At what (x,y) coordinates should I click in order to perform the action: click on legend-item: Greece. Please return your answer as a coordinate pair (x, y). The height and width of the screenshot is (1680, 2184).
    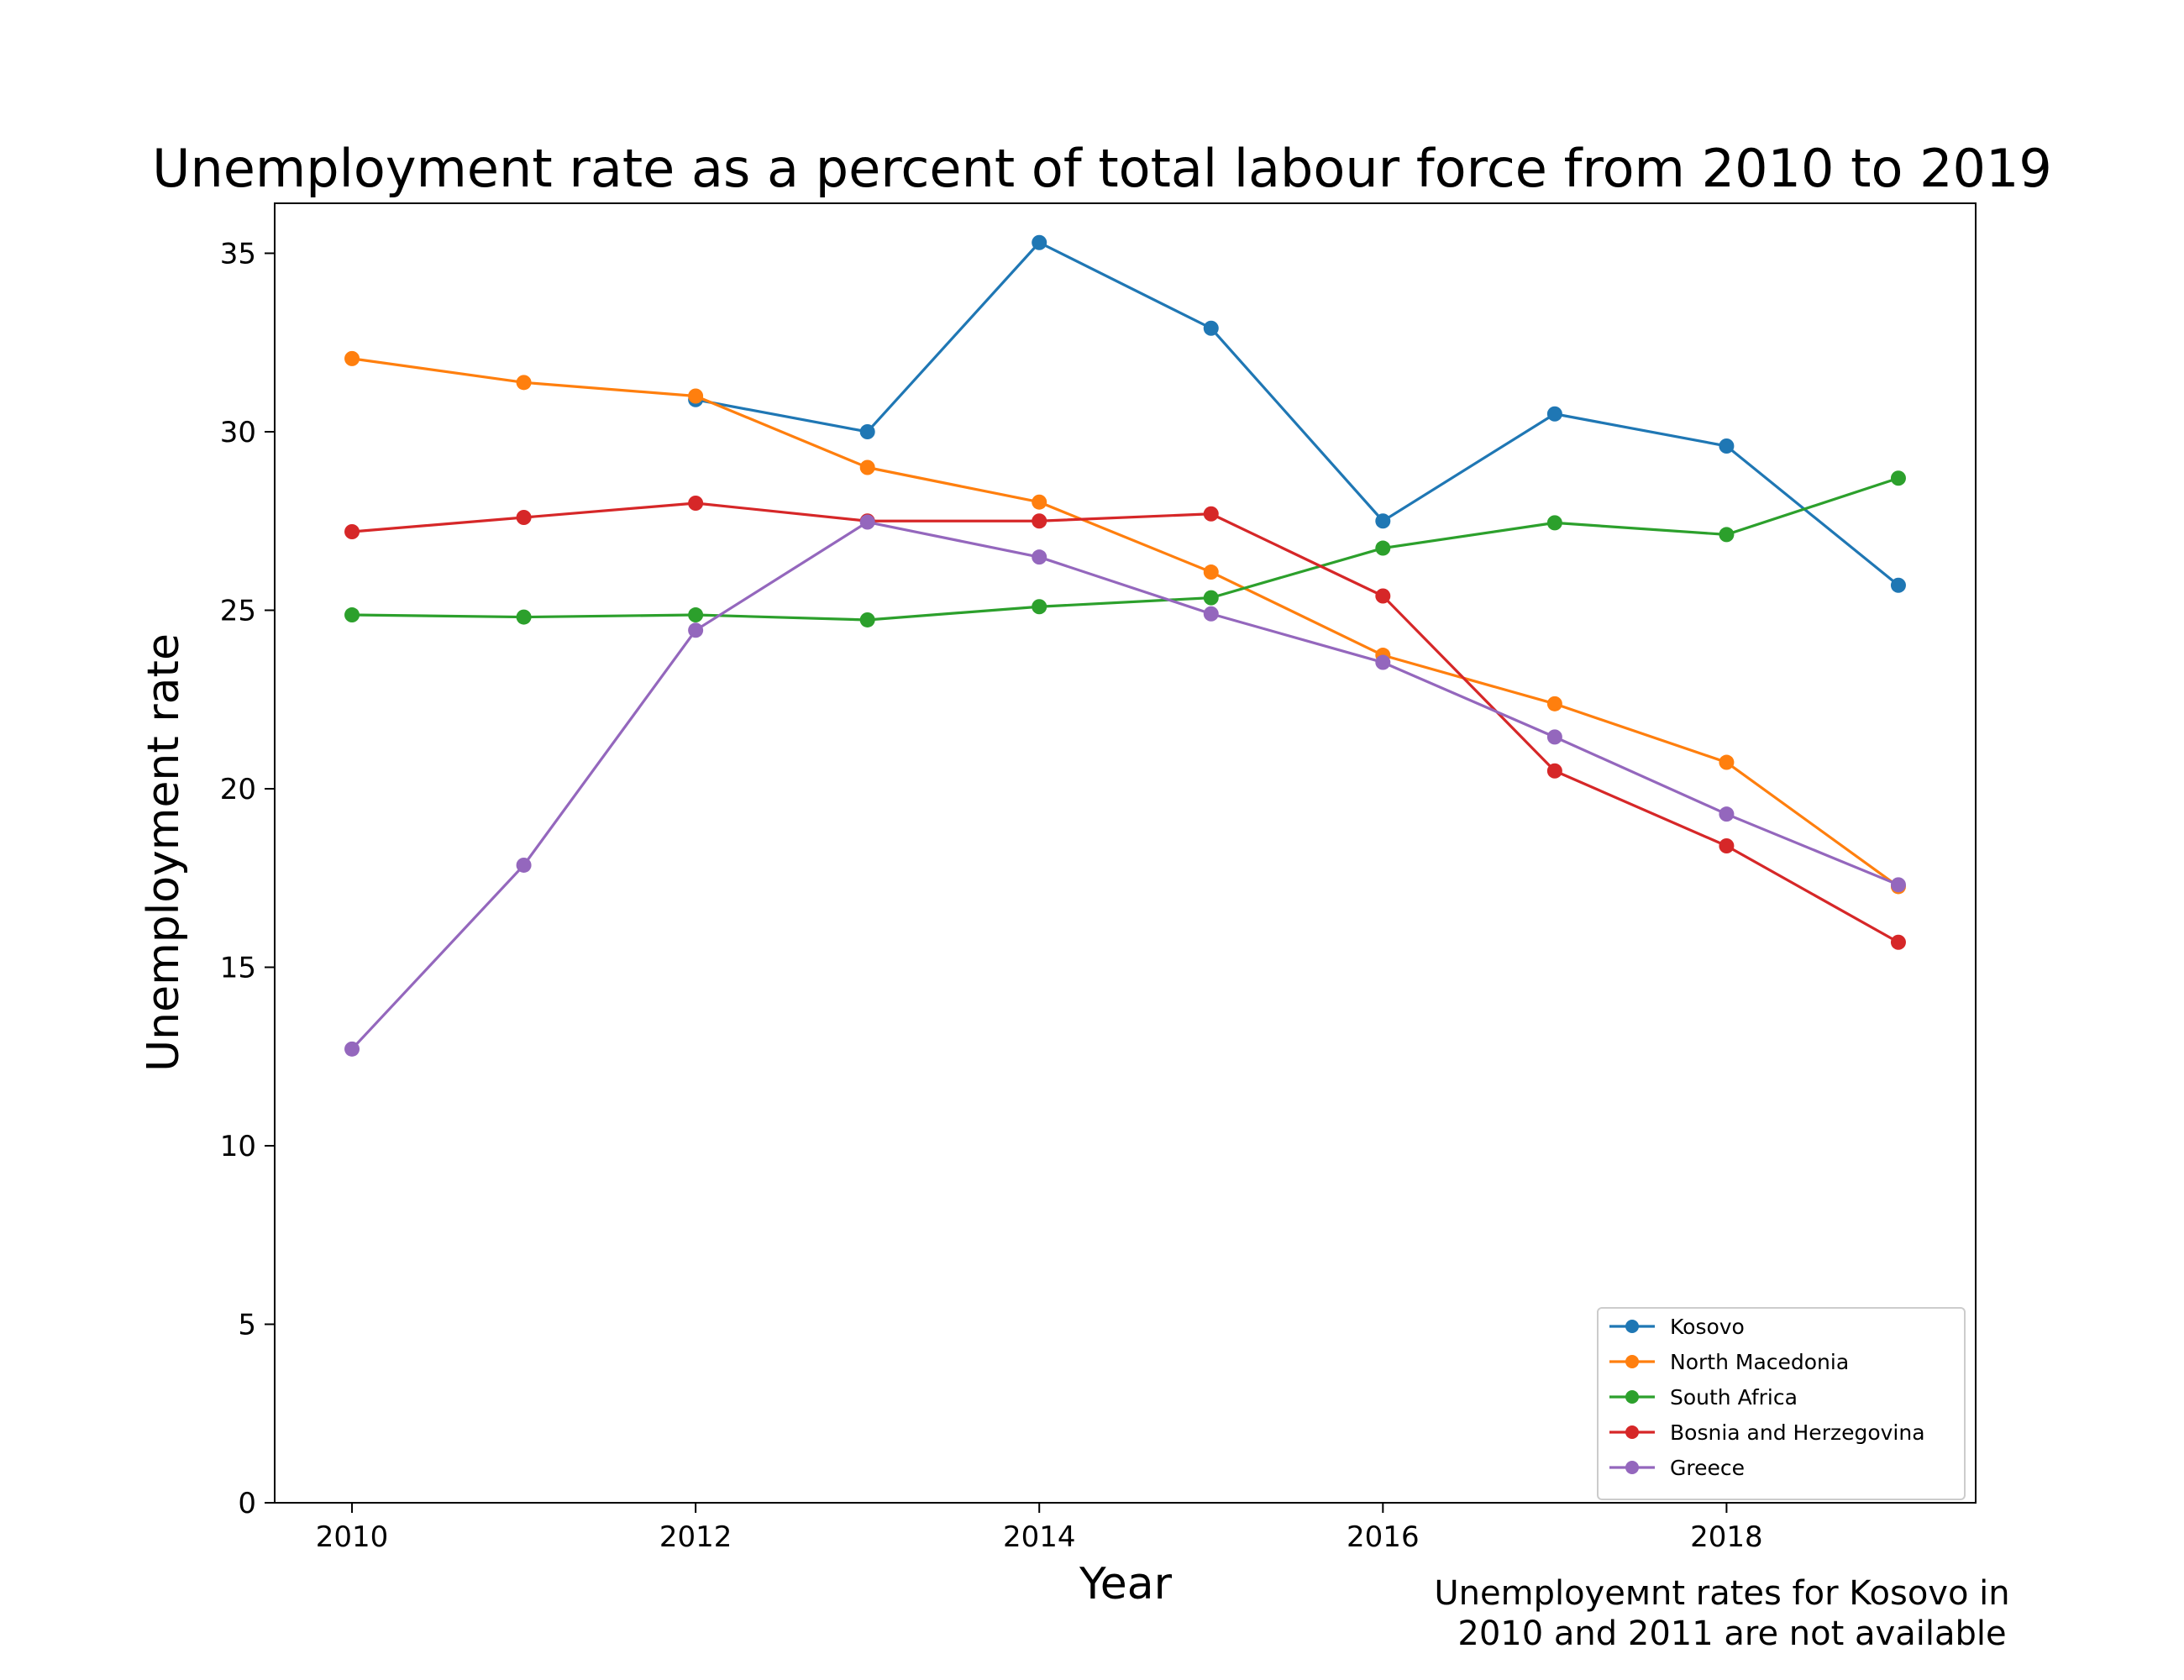
    Looking at the image, I should click on (1677, 1468).